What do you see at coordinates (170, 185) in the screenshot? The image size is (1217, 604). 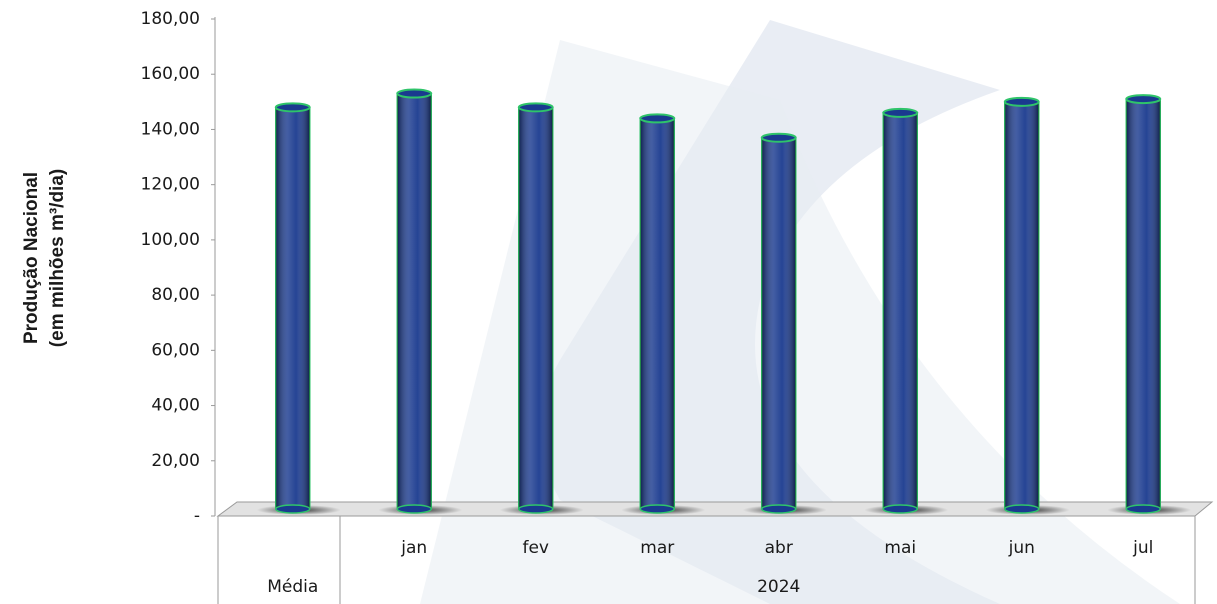 I see `y-tick-label: 120,00` at bounding box center [170, 185].